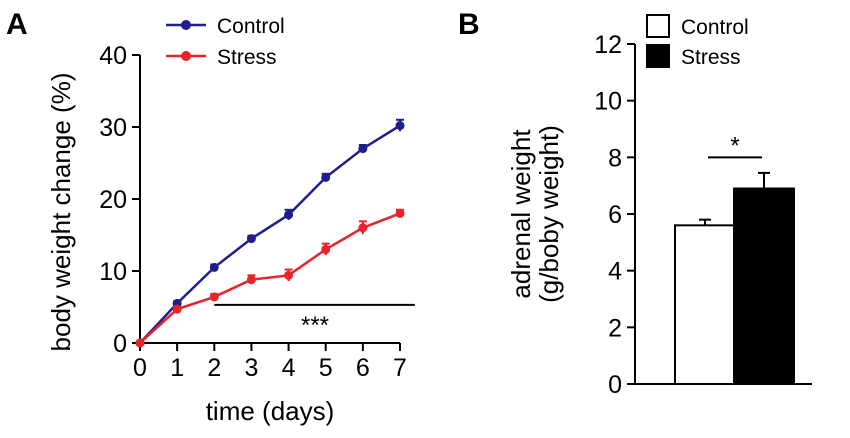 The height and width of the screenshot is (438, 850). What do you see at coordinates (315, 325) in the screenshot?
I see `significance-mark-a: ***` at bounding box center [315, 325].